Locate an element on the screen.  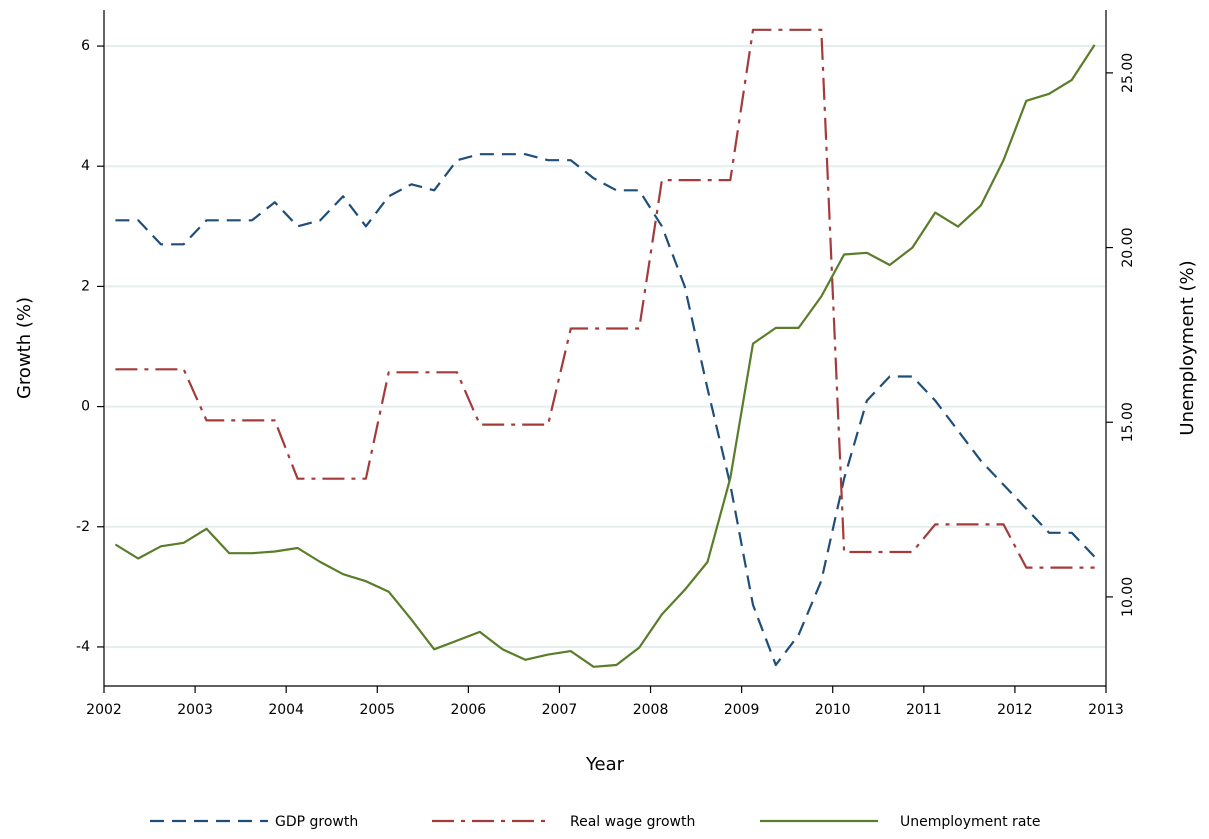
y-tick-label: -4 is located at coordinates (83, 647).